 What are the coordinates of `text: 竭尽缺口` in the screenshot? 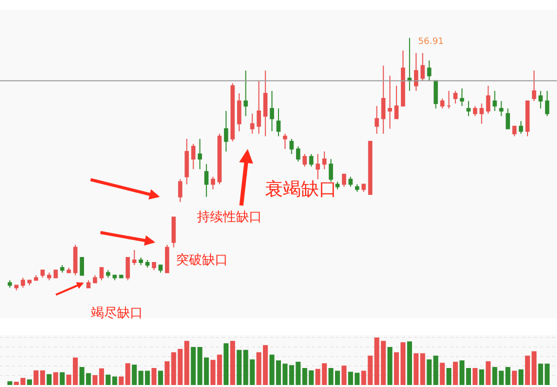 It's located at (117, 313).